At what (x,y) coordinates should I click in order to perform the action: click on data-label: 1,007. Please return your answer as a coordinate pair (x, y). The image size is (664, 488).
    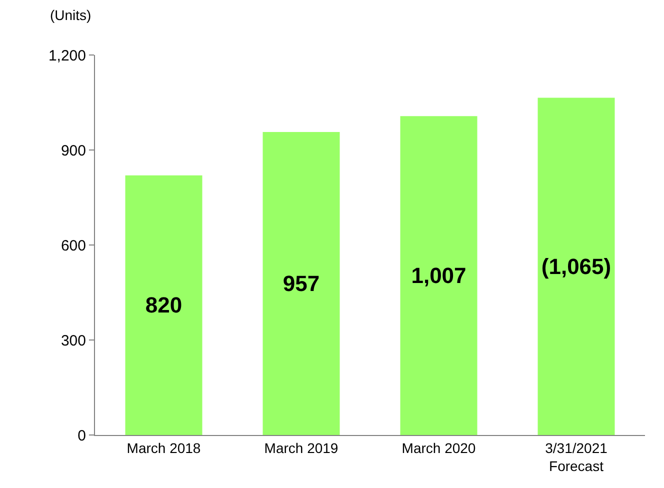
    Looking at the image, I should click on (438, 275).